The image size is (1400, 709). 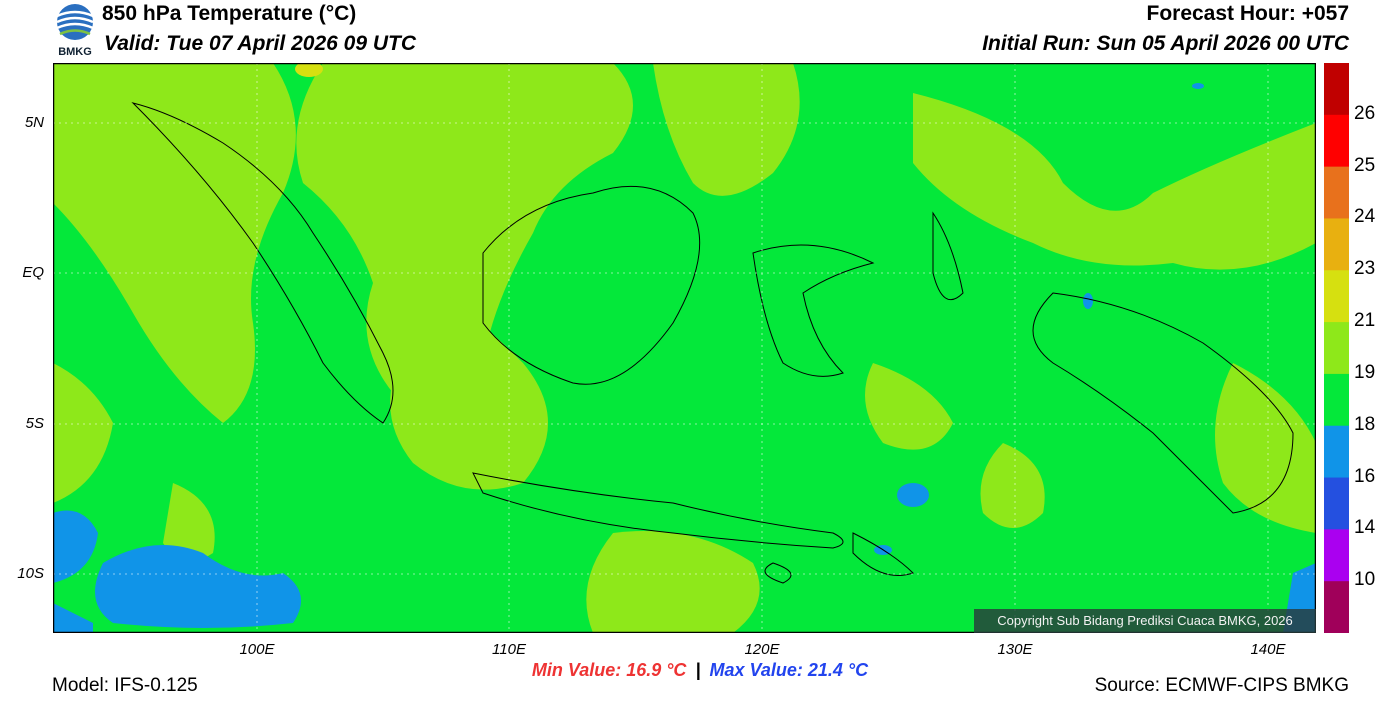 I want to click on colorbar-label: 23, so click(x=1365, y=269).